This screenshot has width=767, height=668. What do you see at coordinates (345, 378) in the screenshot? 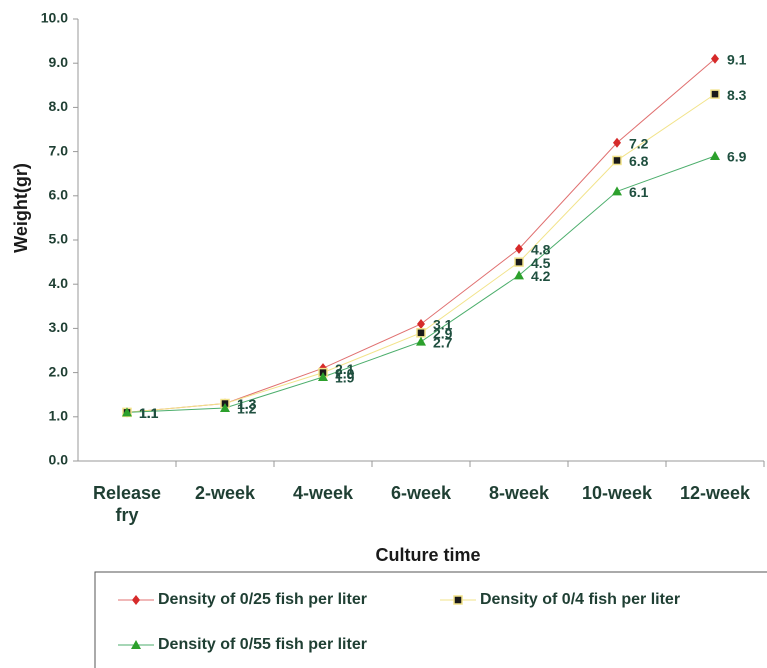
I see `data-label: 1.9` at bounding box center [345, 378].